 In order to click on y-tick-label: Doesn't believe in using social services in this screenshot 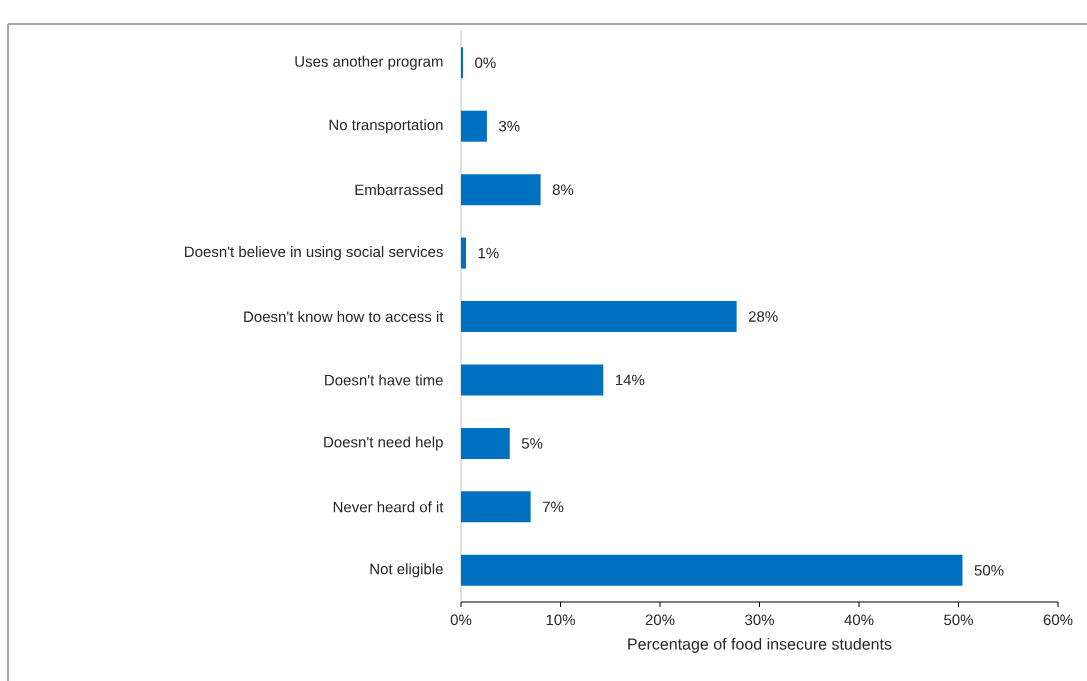, I will do `click(314, 253)`.